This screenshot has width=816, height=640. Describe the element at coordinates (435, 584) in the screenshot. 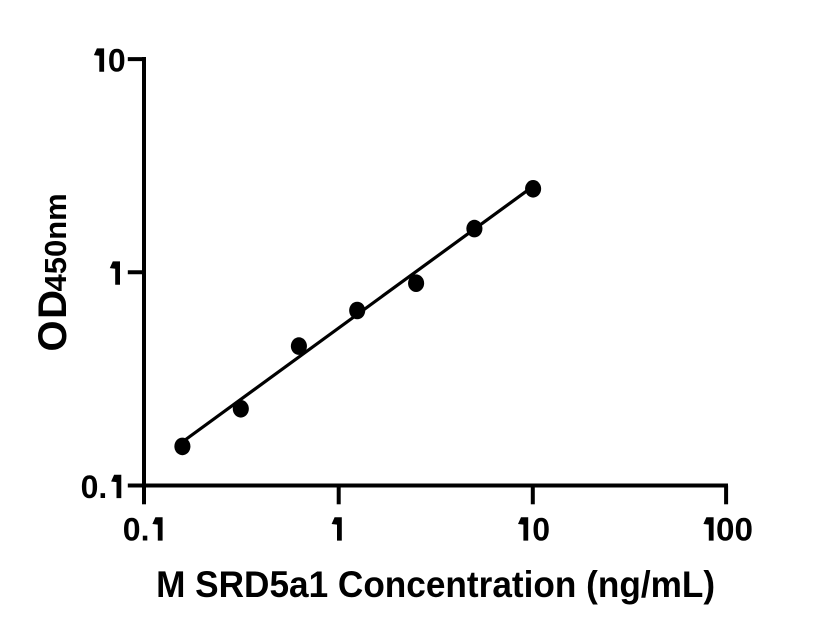

I see `svg-text: M SRD5a1 Concentration (ng/mL)` at that location.